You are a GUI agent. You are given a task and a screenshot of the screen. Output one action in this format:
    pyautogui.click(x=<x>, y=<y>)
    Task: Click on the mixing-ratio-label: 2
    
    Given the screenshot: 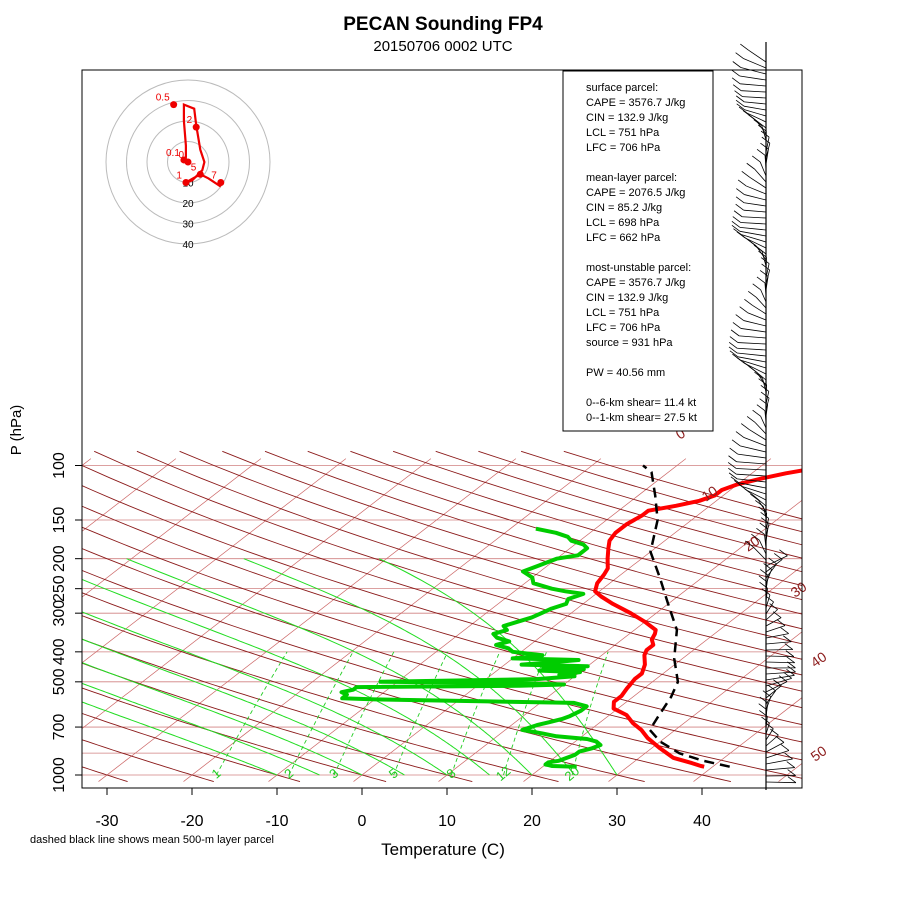 What is the action you would take?
    pyautogui.click(x=288, y=773)
    